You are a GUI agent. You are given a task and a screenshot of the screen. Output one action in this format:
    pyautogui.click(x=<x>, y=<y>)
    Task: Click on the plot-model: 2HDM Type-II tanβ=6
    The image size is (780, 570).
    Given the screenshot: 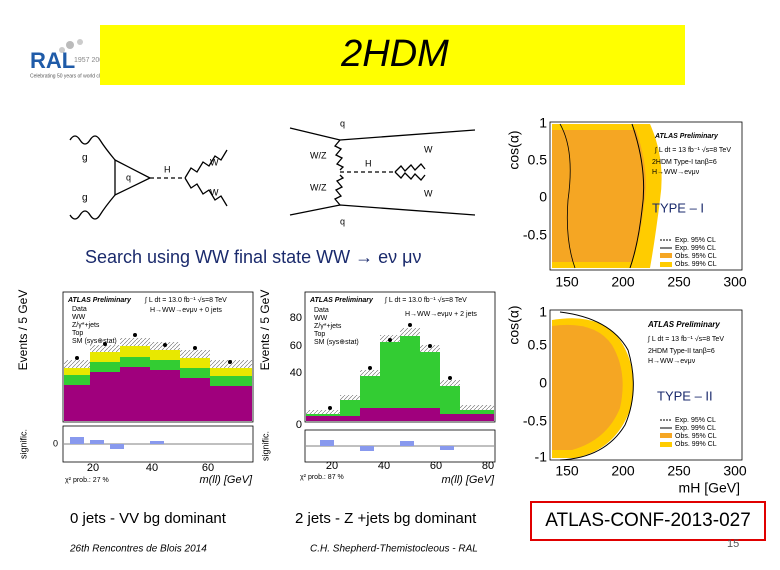 What is the action you would take?
    pyautogui.click(x=681, y=351)
    